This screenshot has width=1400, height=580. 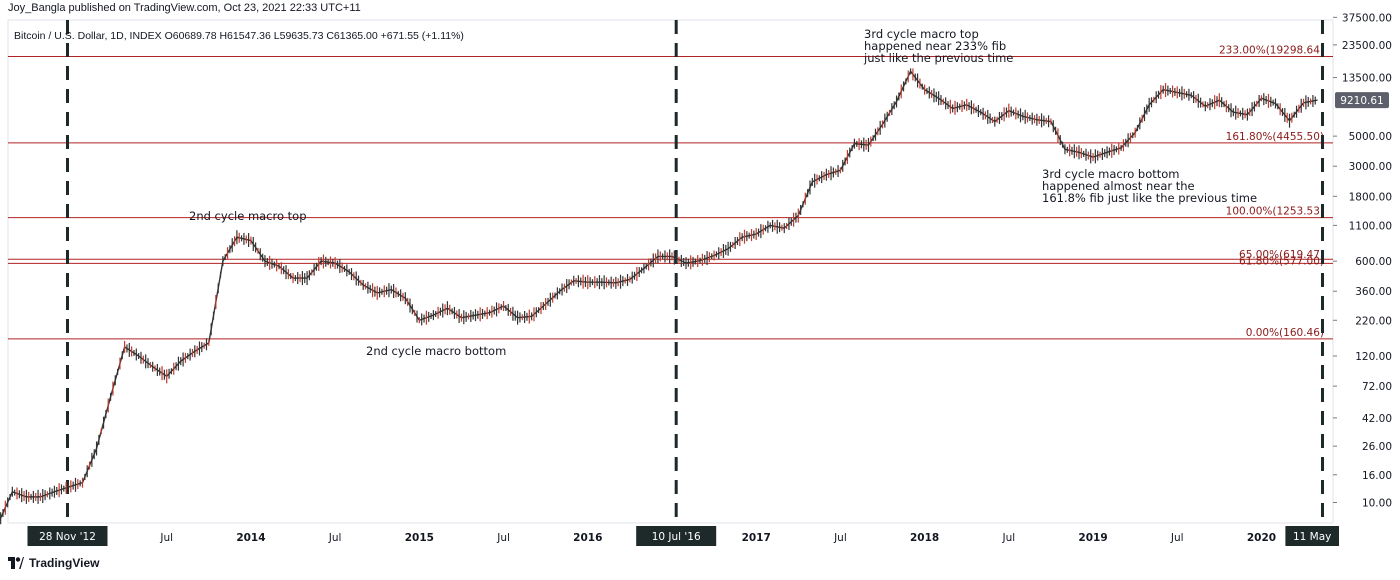 I want to click on annotation-text: happened almost near the, so click(x=1118, y=186).